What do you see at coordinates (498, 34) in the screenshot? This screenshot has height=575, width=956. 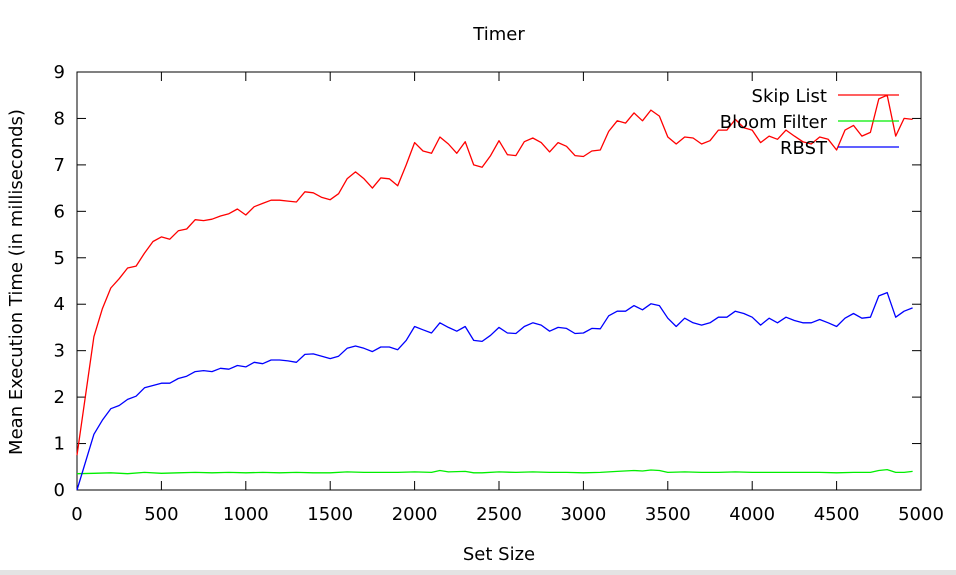 I see `chart-title: Timer` at bounding box center [498, 34].